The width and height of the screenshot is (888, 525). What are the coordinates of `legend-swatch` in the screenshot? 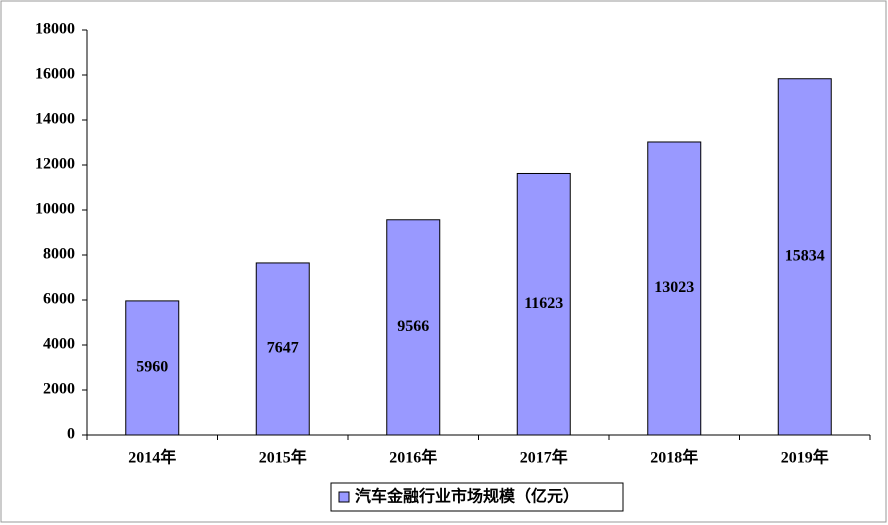 It's located at (344, 497).